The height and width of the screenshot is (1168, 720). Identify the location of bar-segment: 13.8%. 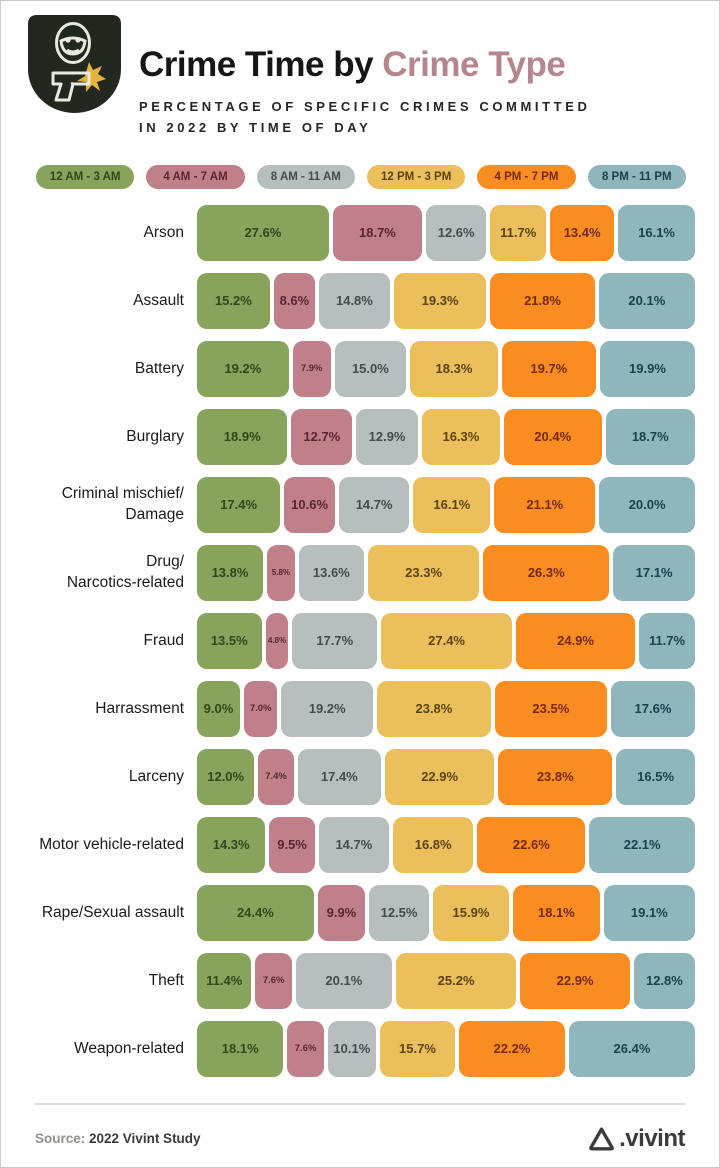
(230, 572).